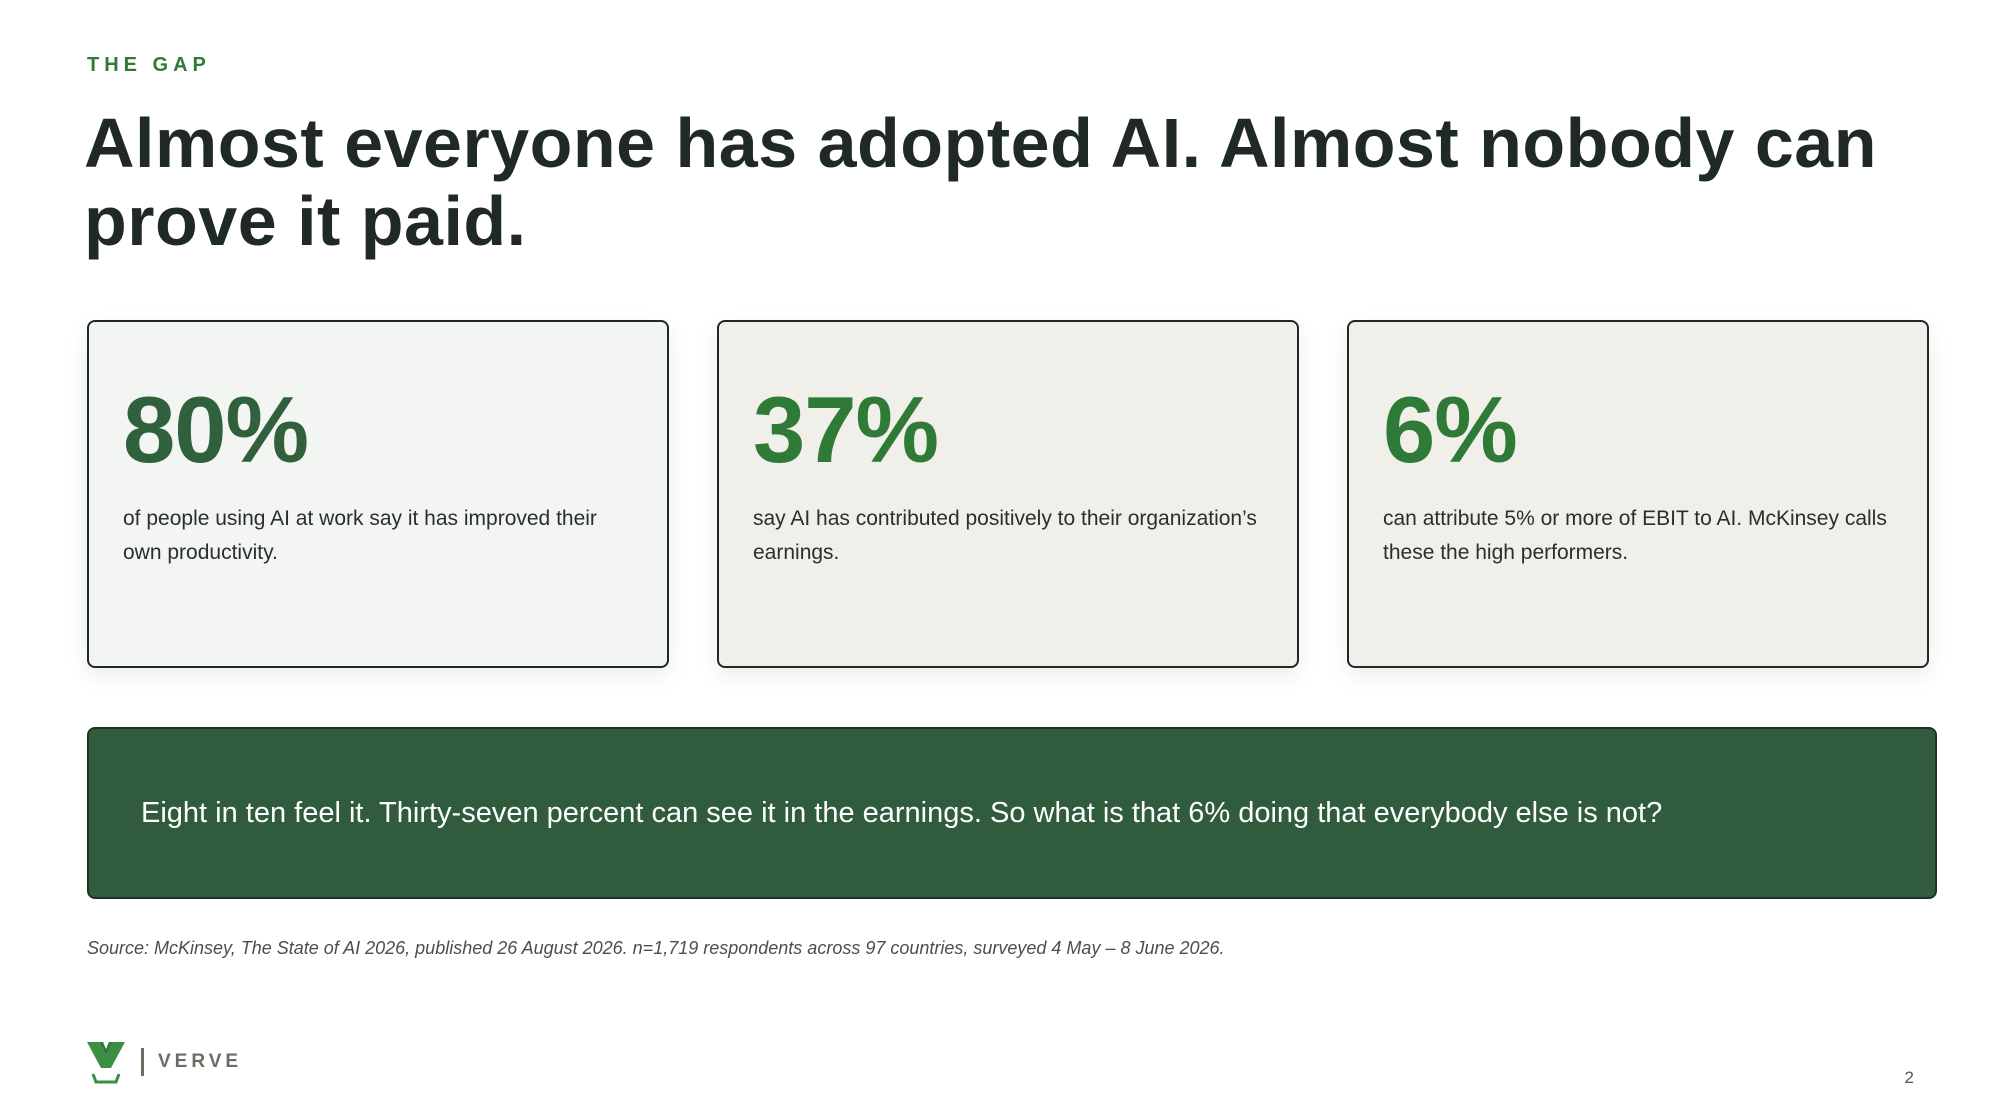 Image resolution: width=1996 pixels, height=1119 pixels. What do you see at coordinates (216, 429) in the screenshot?
I see `stat-value: 80%` at bounding box center [216, 429].